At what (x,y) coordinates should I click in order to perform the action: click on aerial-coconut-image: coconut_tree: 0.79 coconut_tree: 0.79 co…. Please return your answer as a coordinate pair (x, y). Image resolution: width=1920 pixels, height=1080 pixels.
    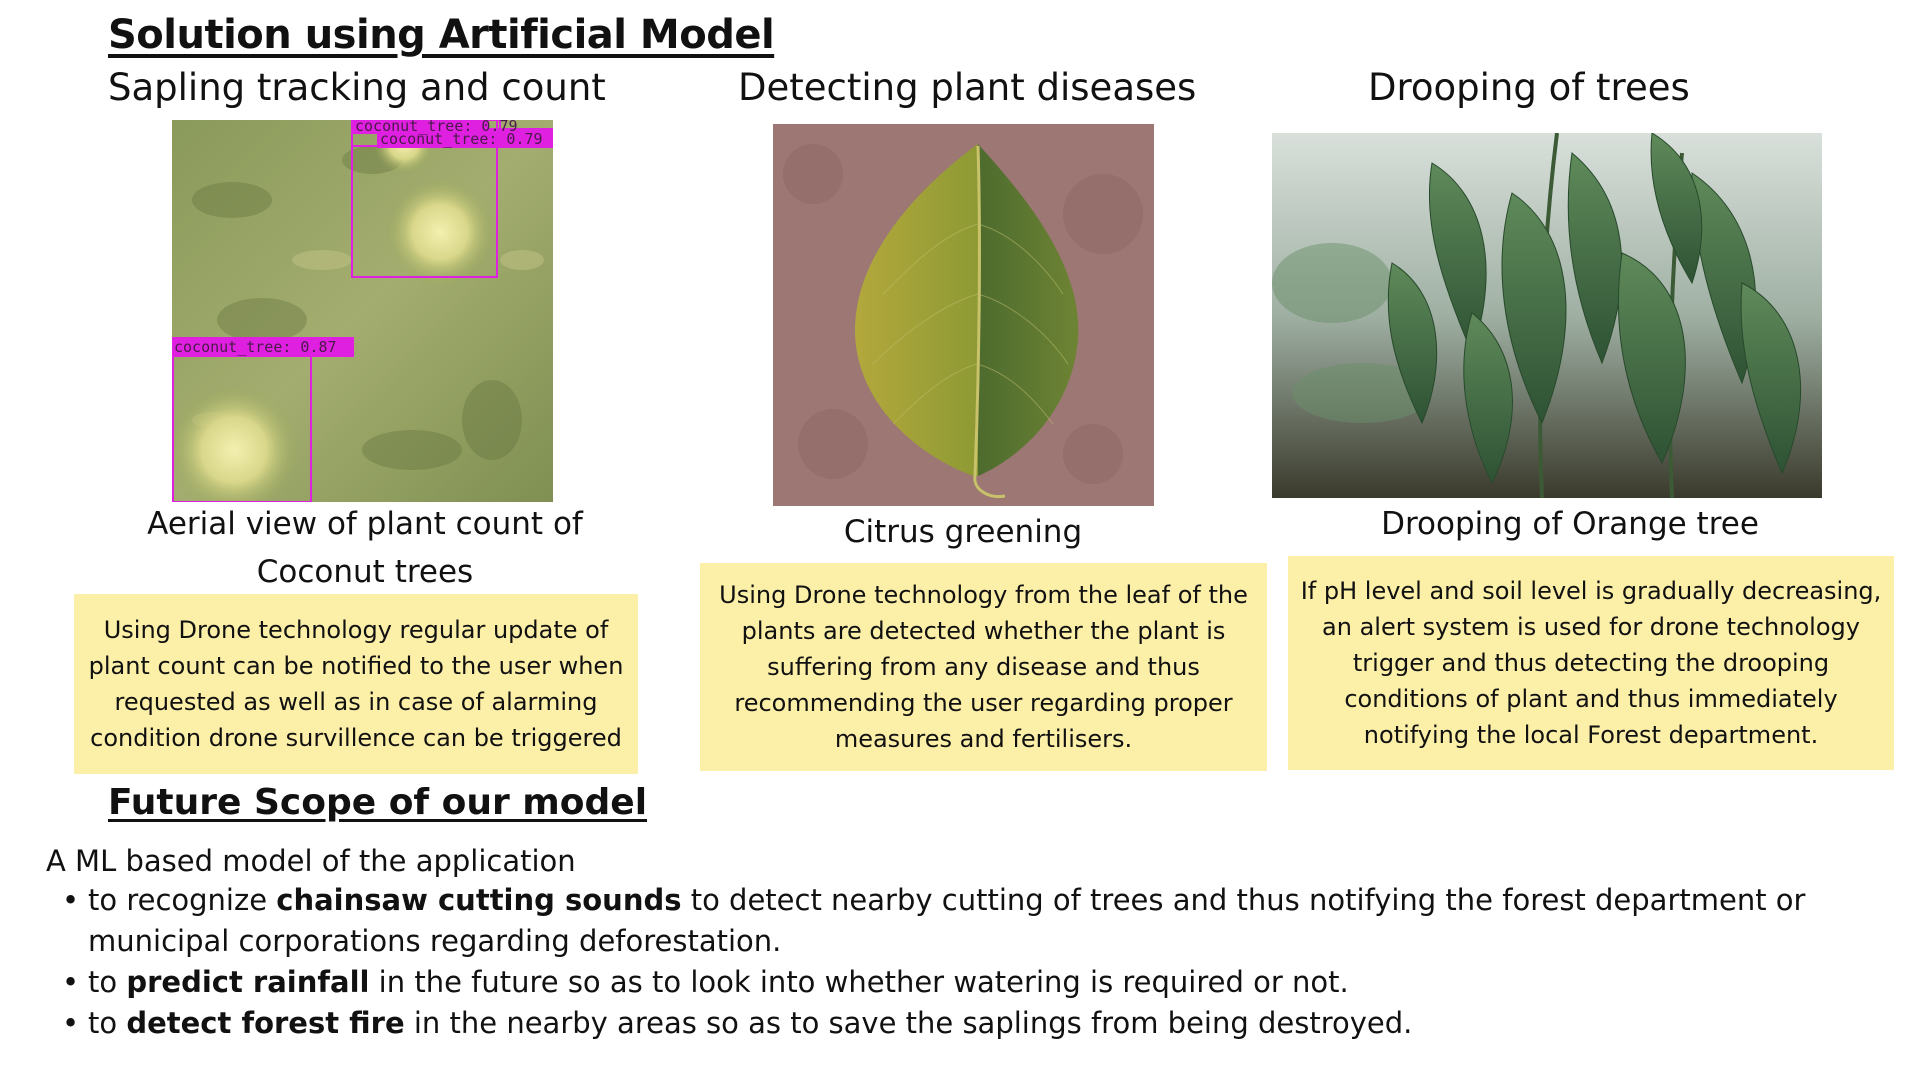
    Looking at the image, I should click on (362, 311).